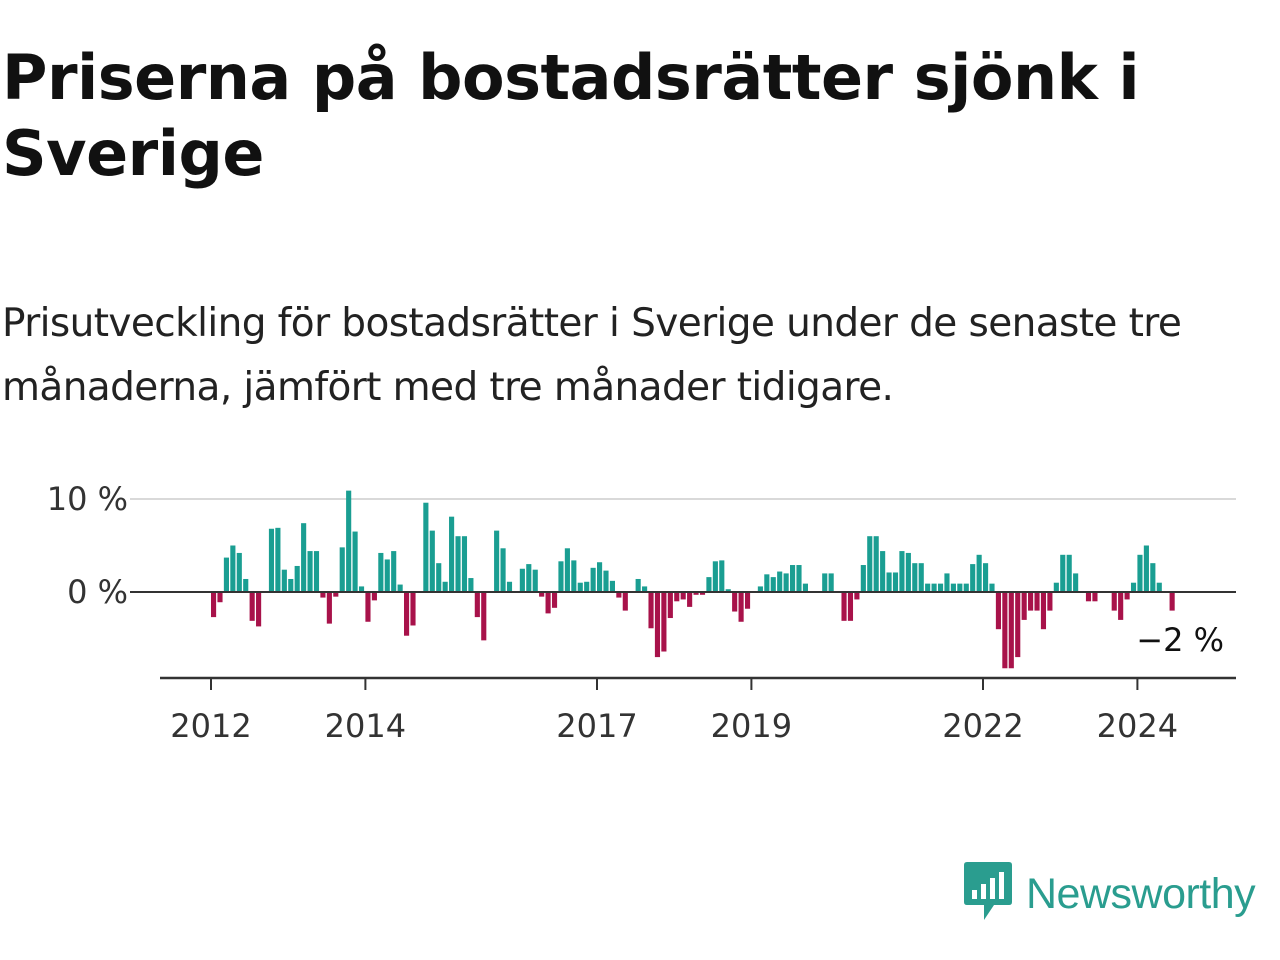 This screenshot has width=1280, height=960. I want to click on x-tick-label: 2022, so click(982, 726).